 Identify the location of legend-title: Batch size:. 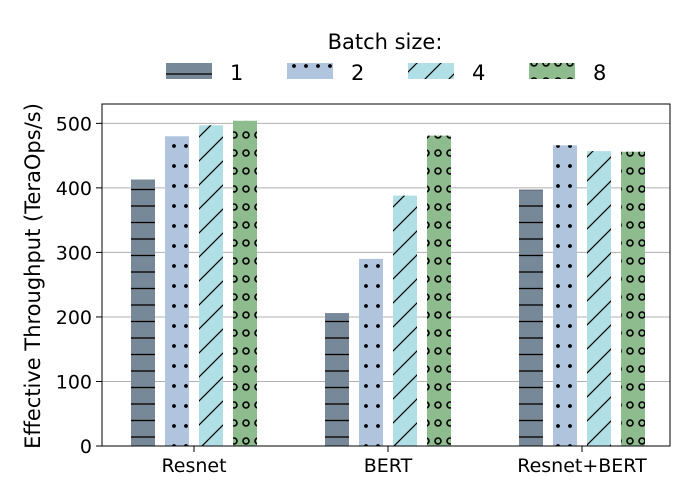
(385, 42).